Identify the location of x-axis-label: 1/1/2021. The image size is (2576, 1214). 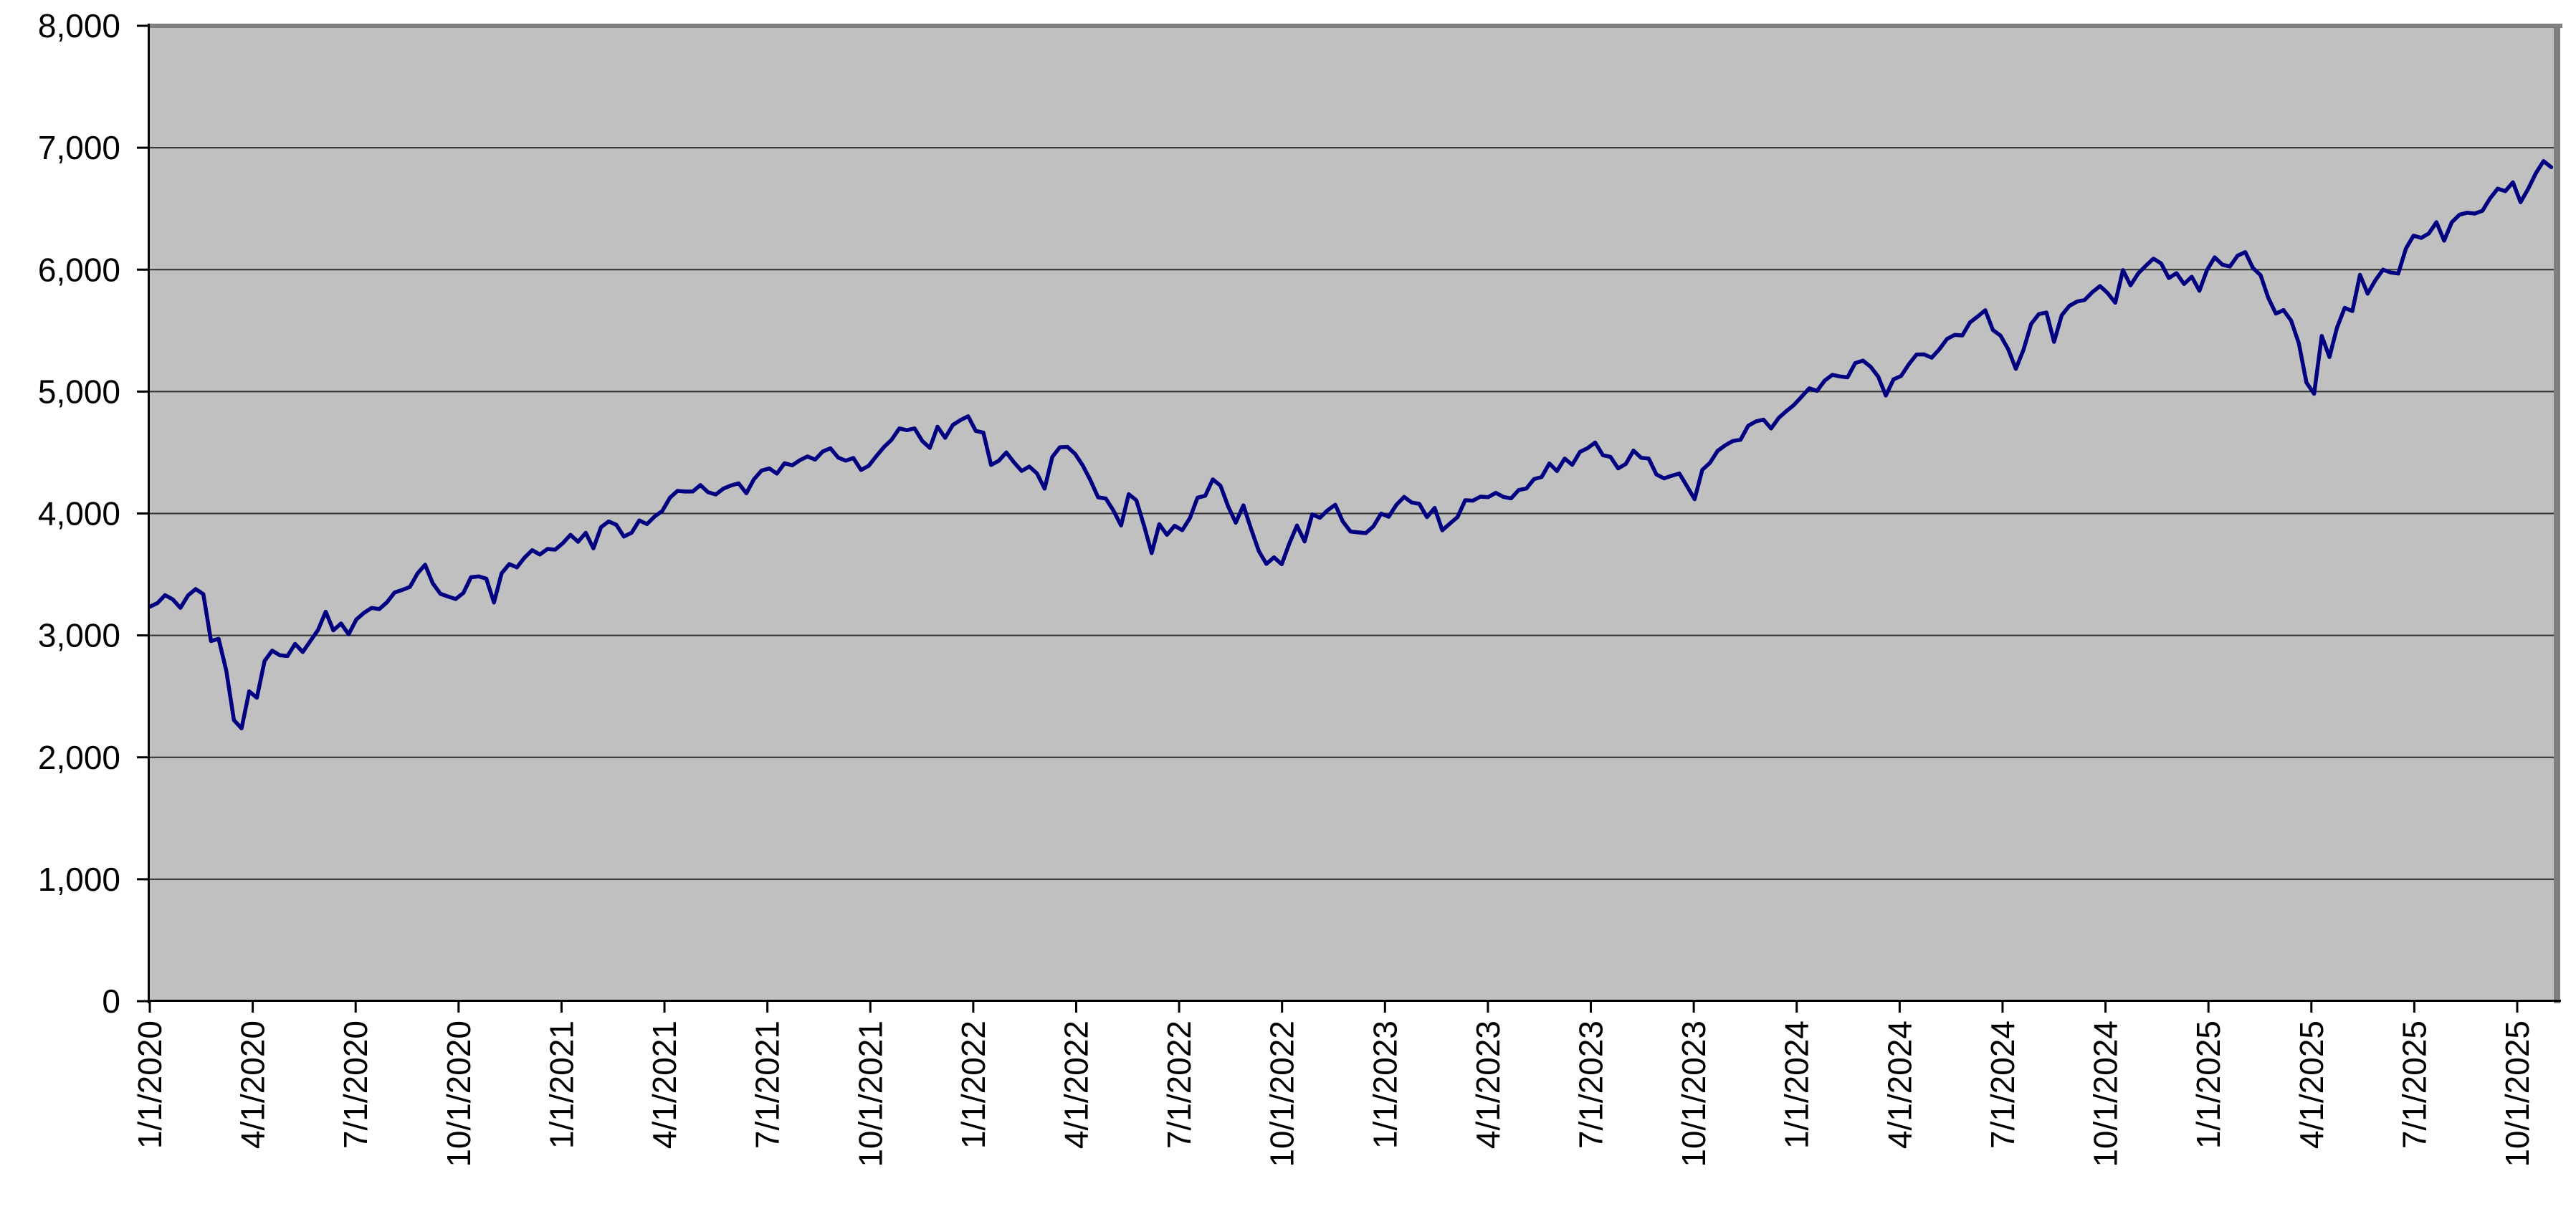
(561, 1085).